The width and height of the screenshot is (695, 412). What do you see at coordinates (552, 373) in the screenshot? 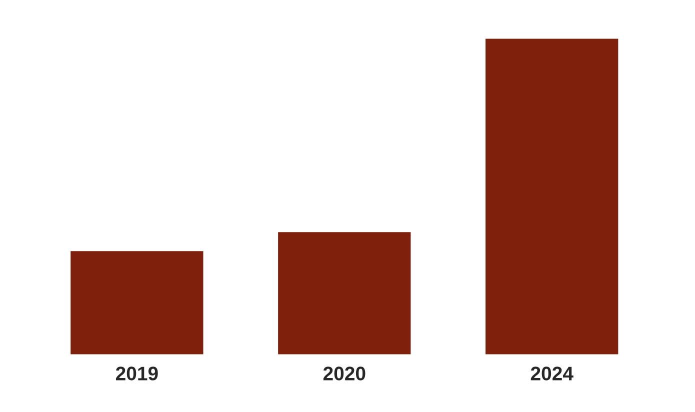
I see `x-tick-label: 2024` at bounding box center [552, 373].